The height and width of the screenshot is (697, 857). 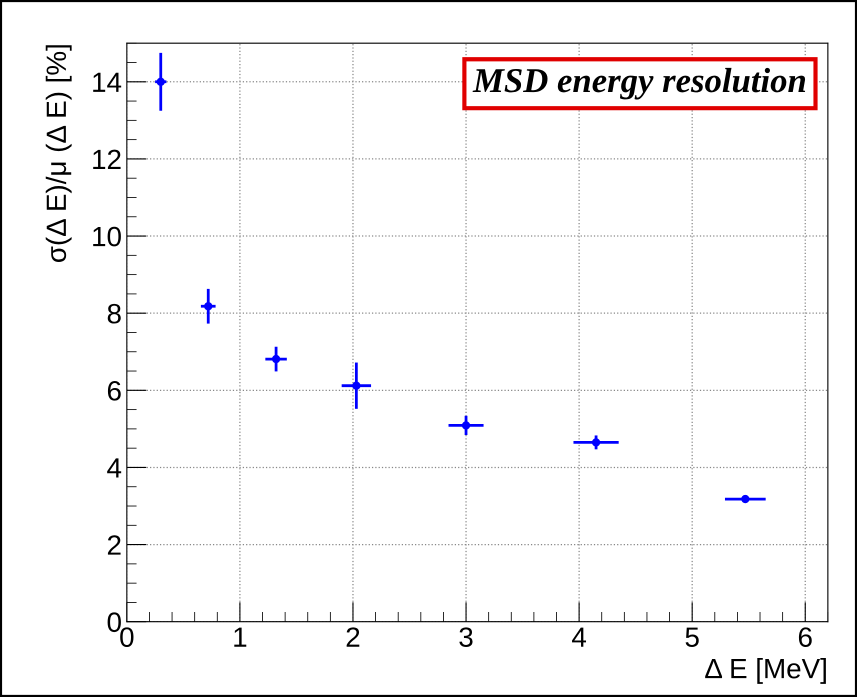 What do you see at coordinates (107, 159) in the screenshot?
I see `y-tick-label: 12` at bounding box center [107, 159].